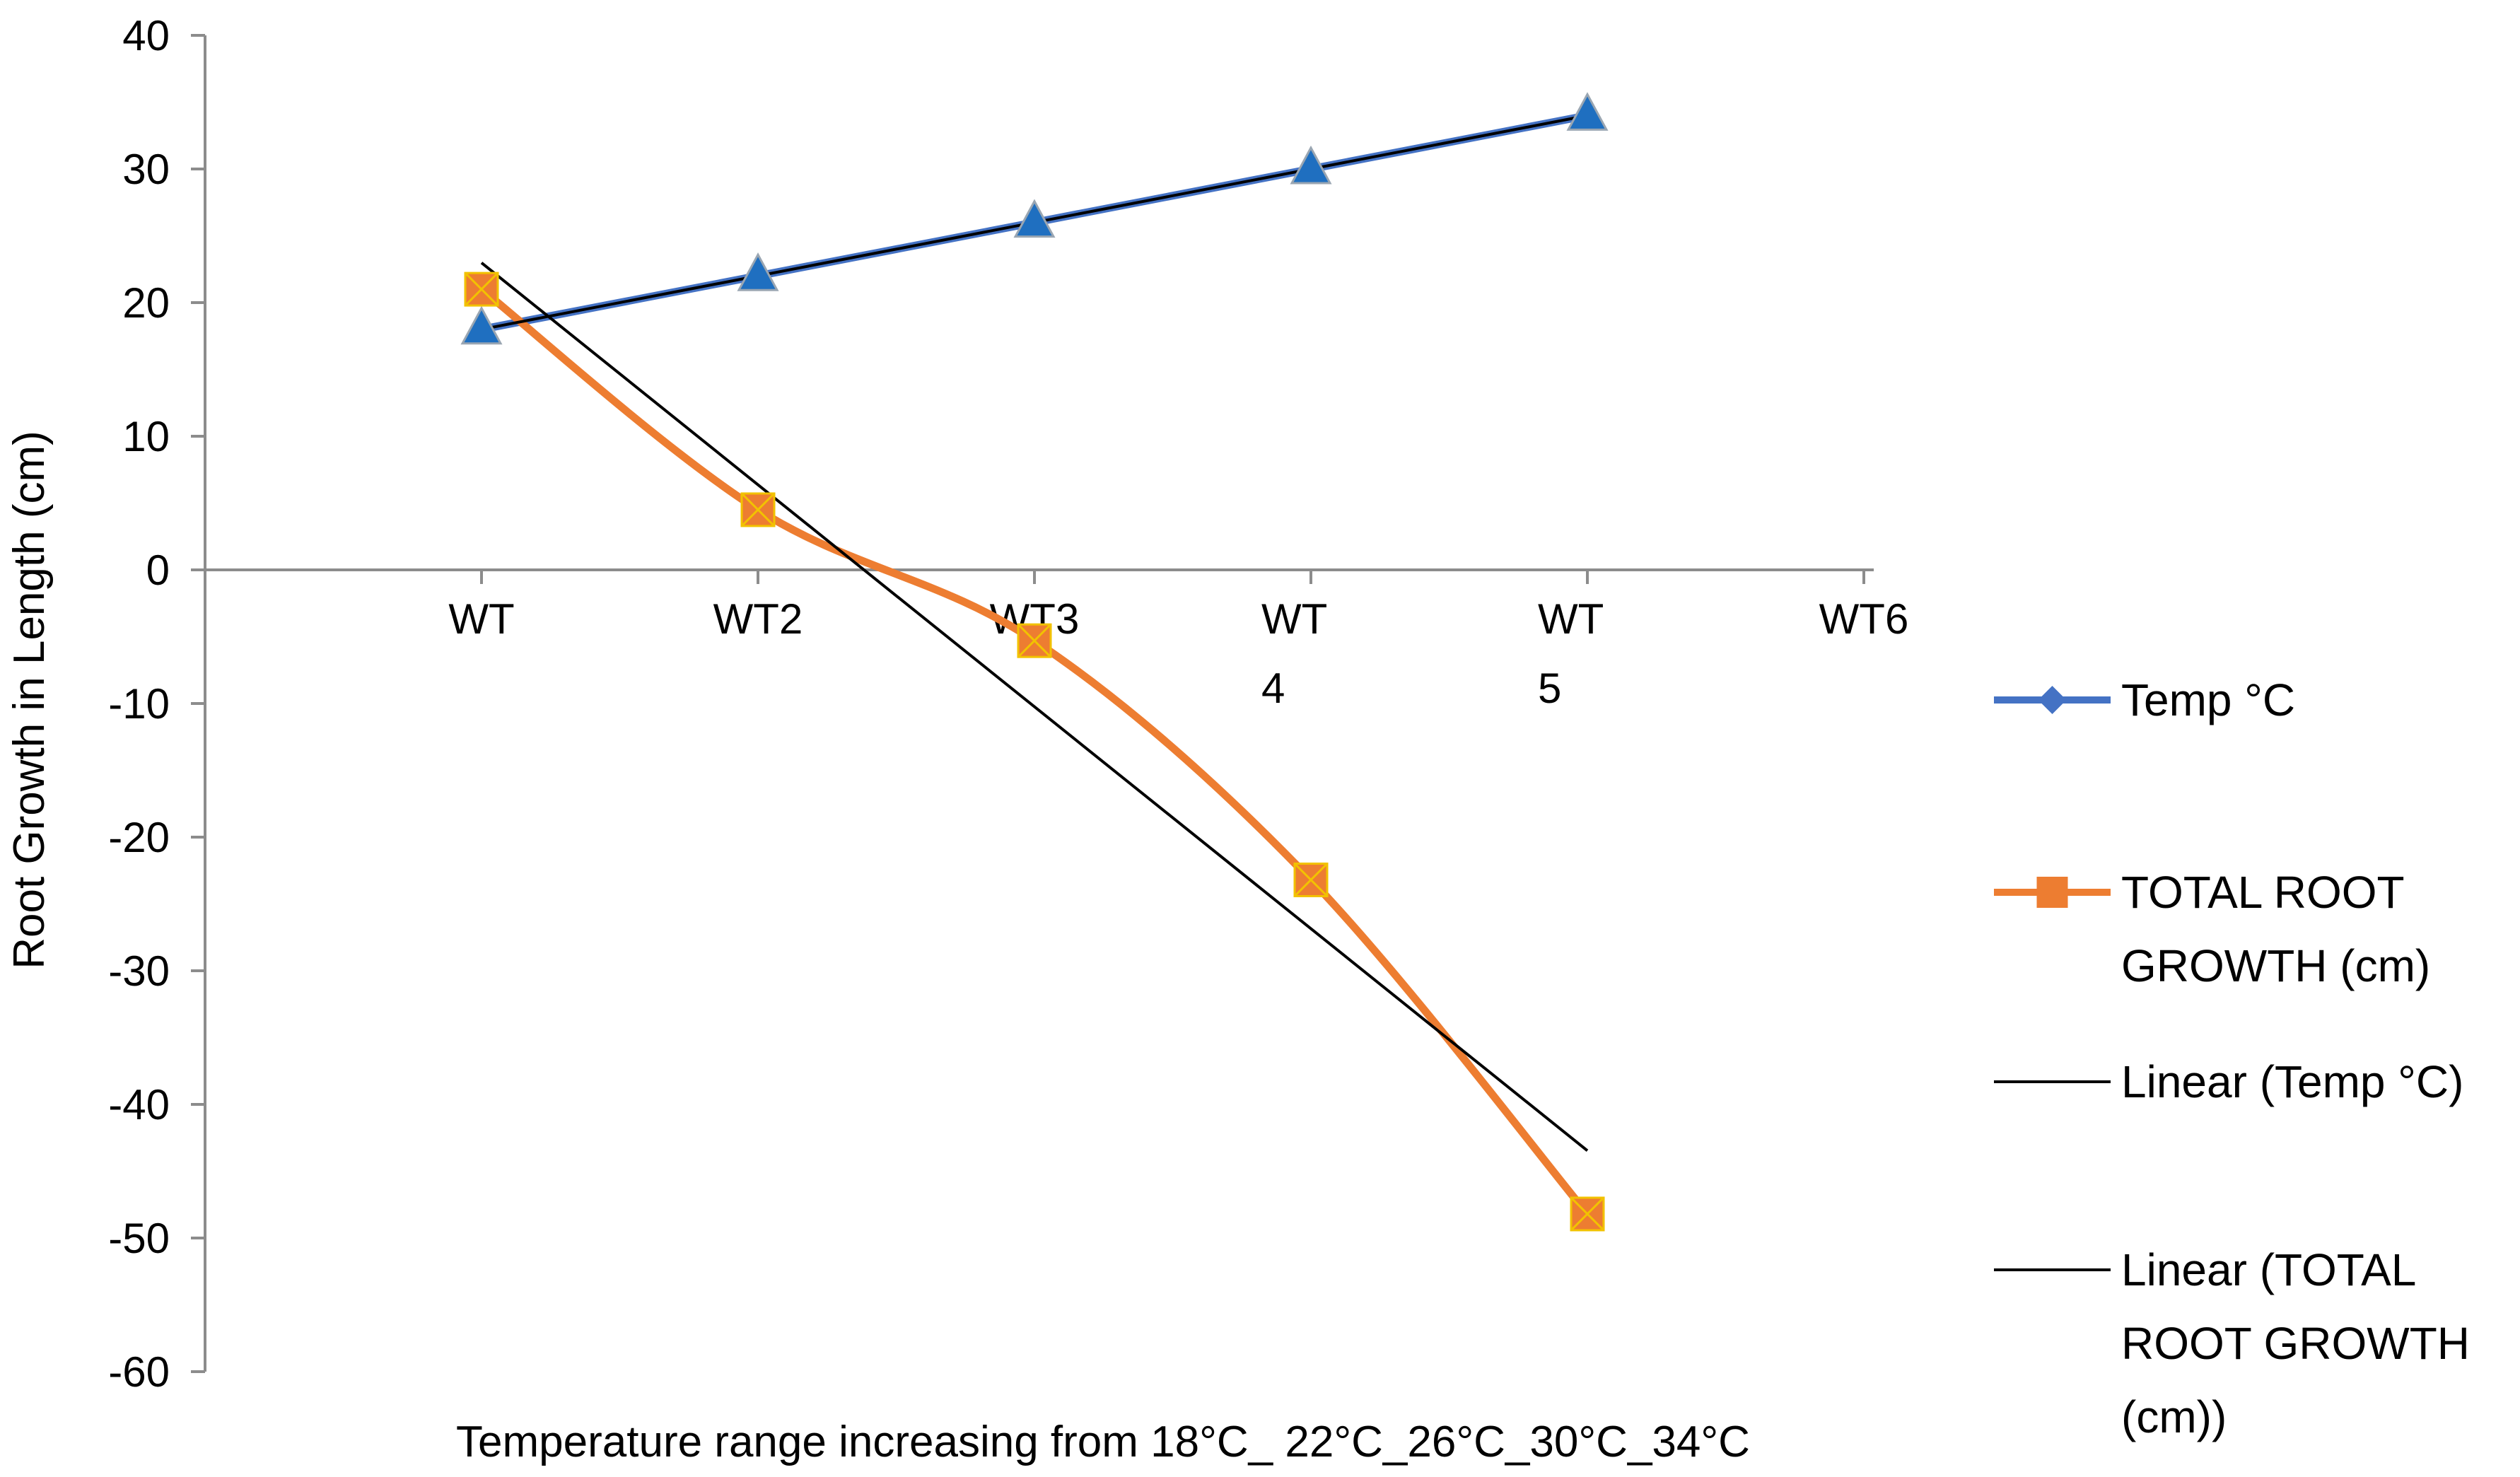  I want to click on x-tick-label-line: 5, so click(1549, 688).